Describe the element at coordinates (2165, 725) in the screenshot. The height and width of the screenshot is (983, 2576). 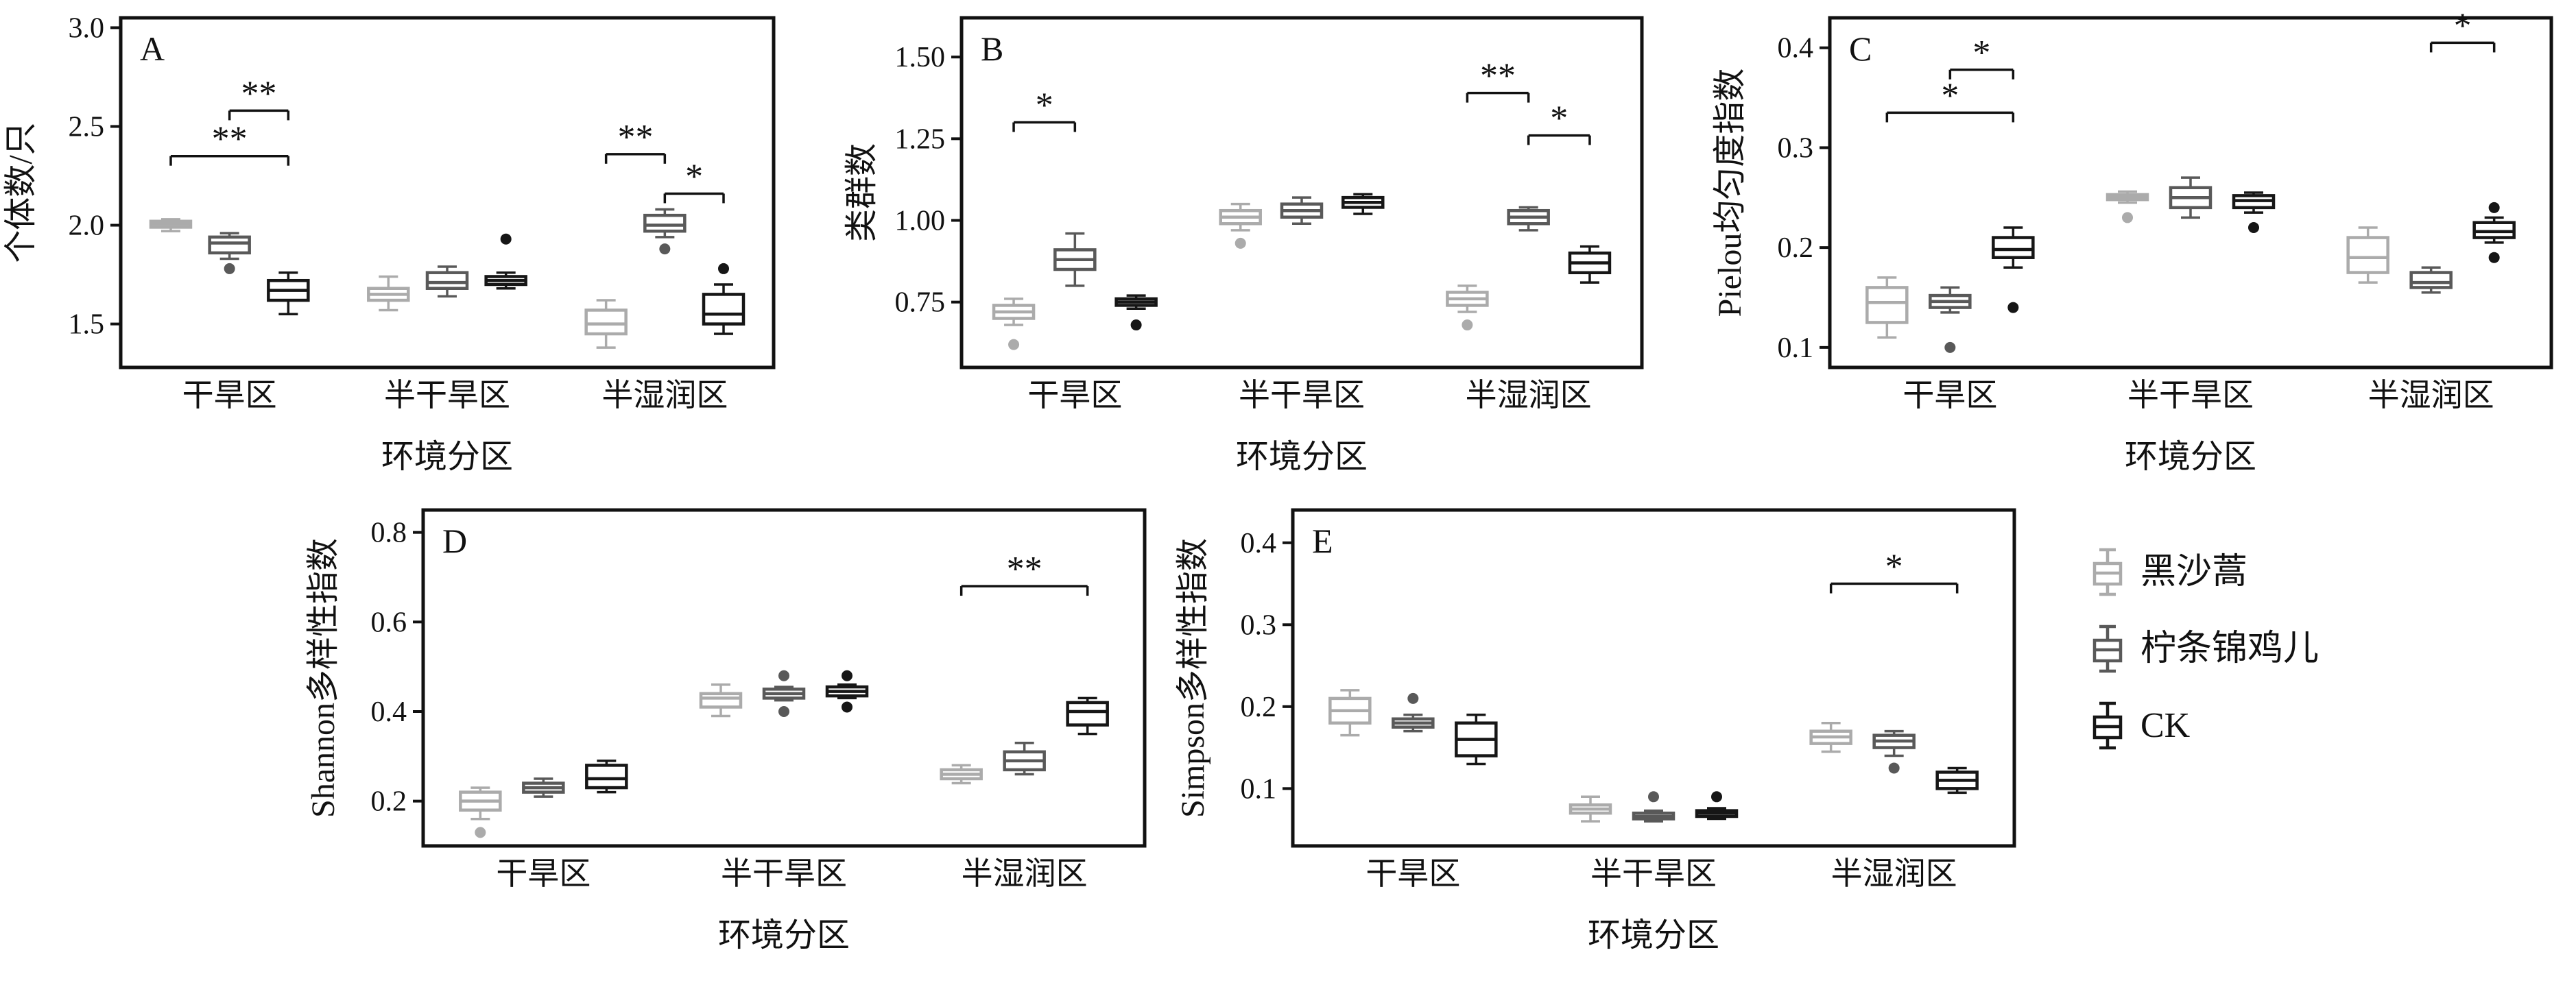
I see `legend-label: CK` at that location.